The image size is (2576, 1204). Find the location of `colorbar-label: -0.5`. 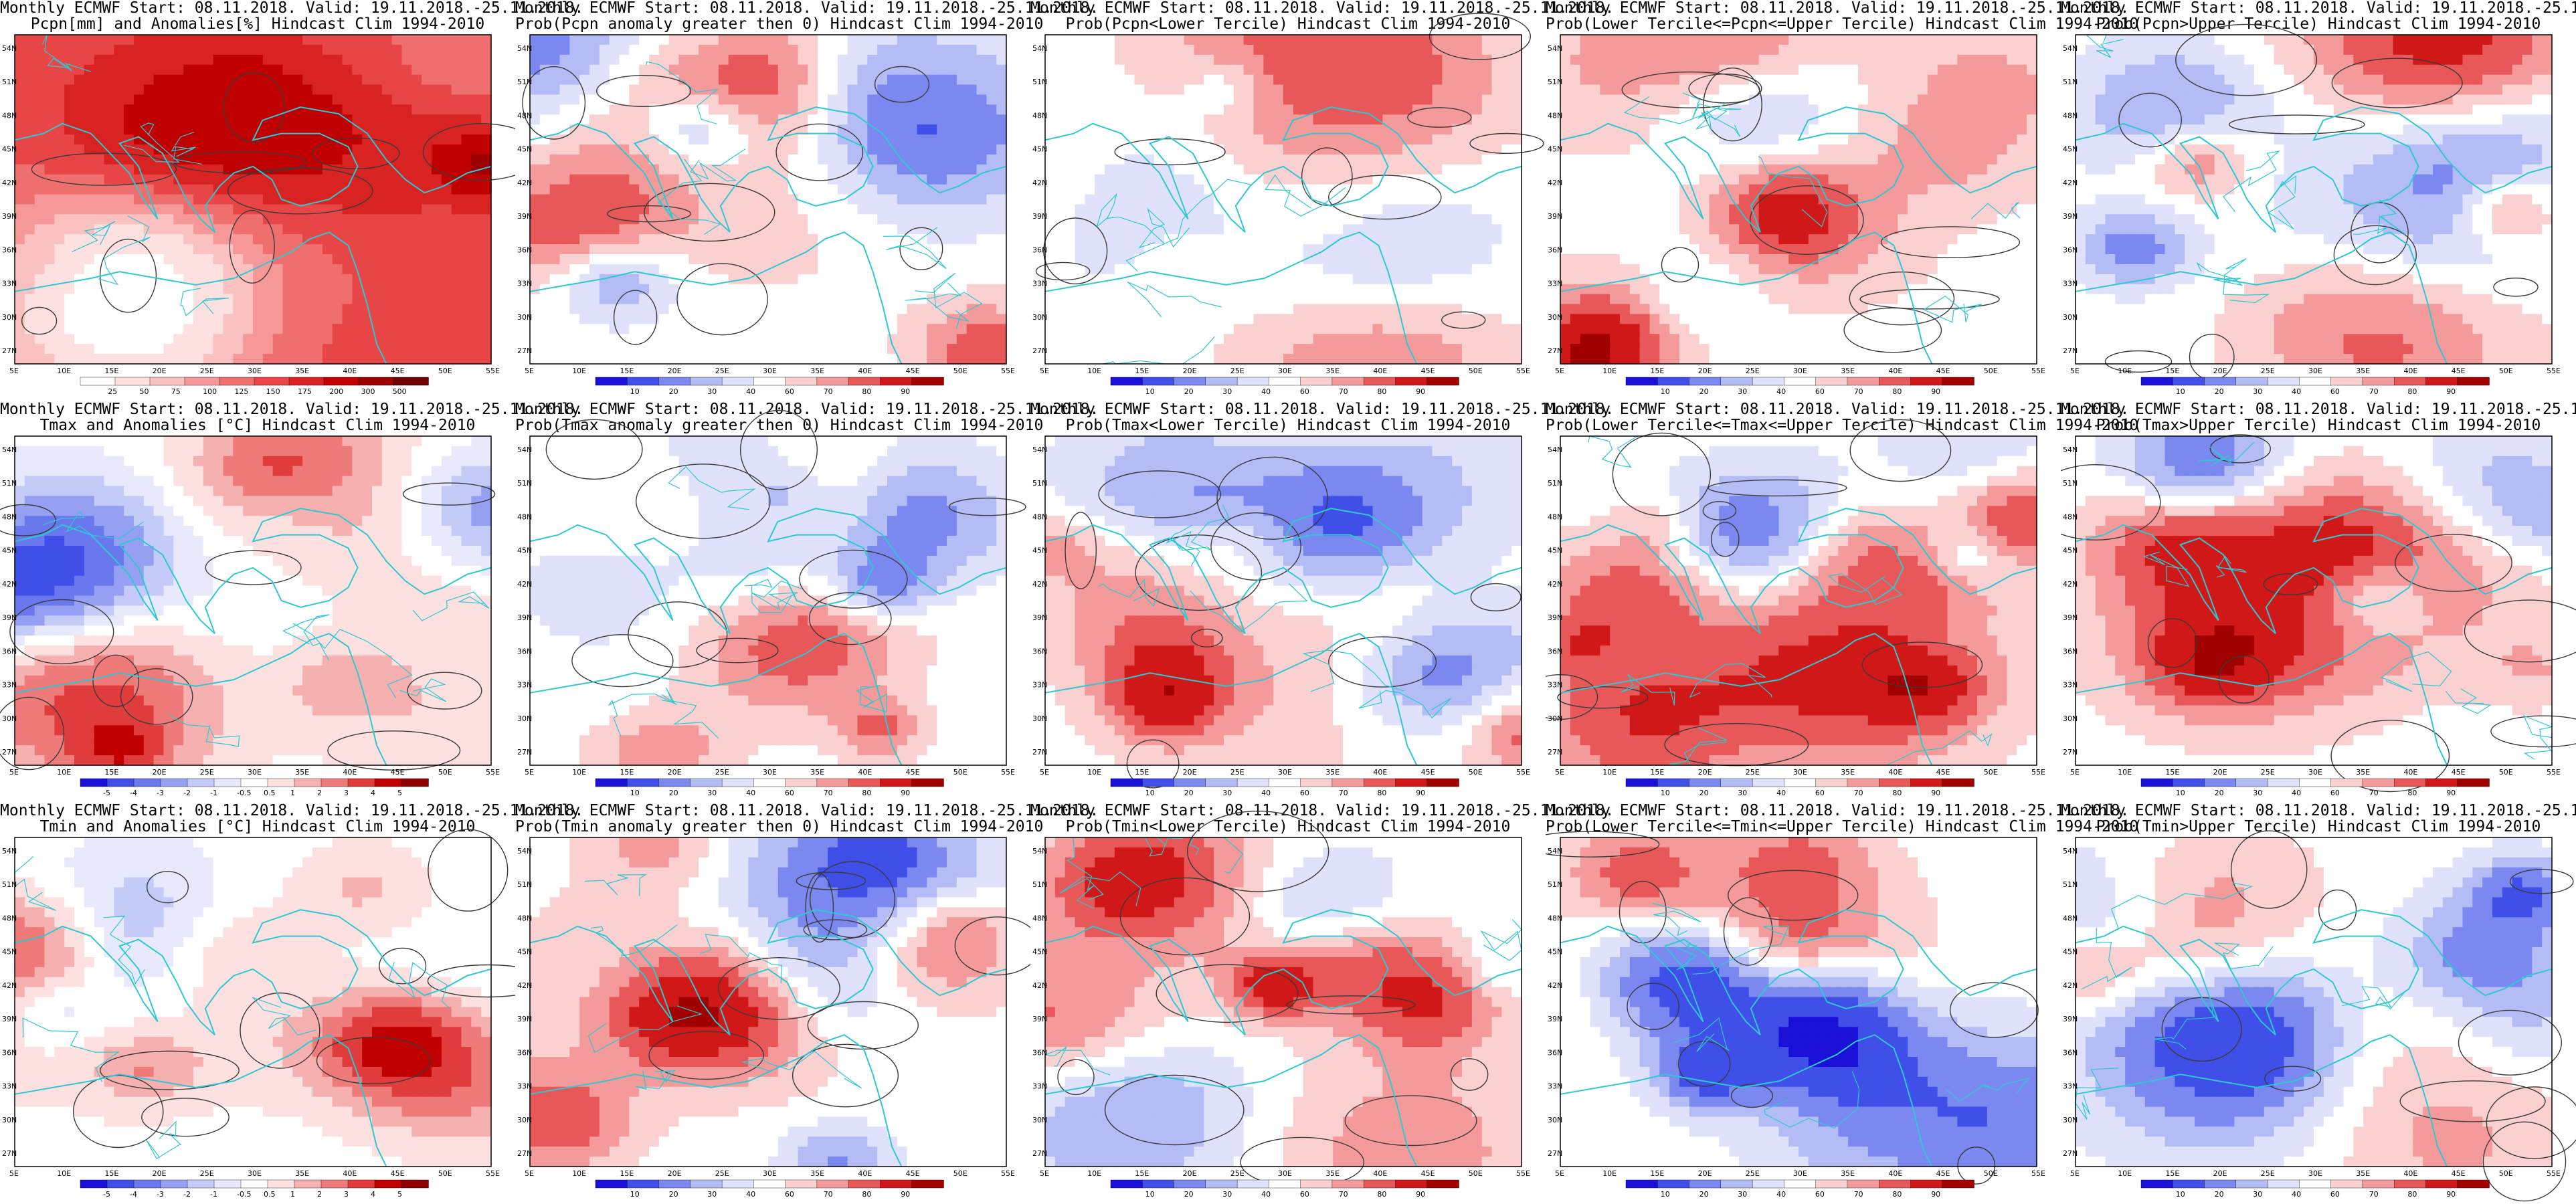

colorbar-label: -0.5 is located at coordinates (244, 793).